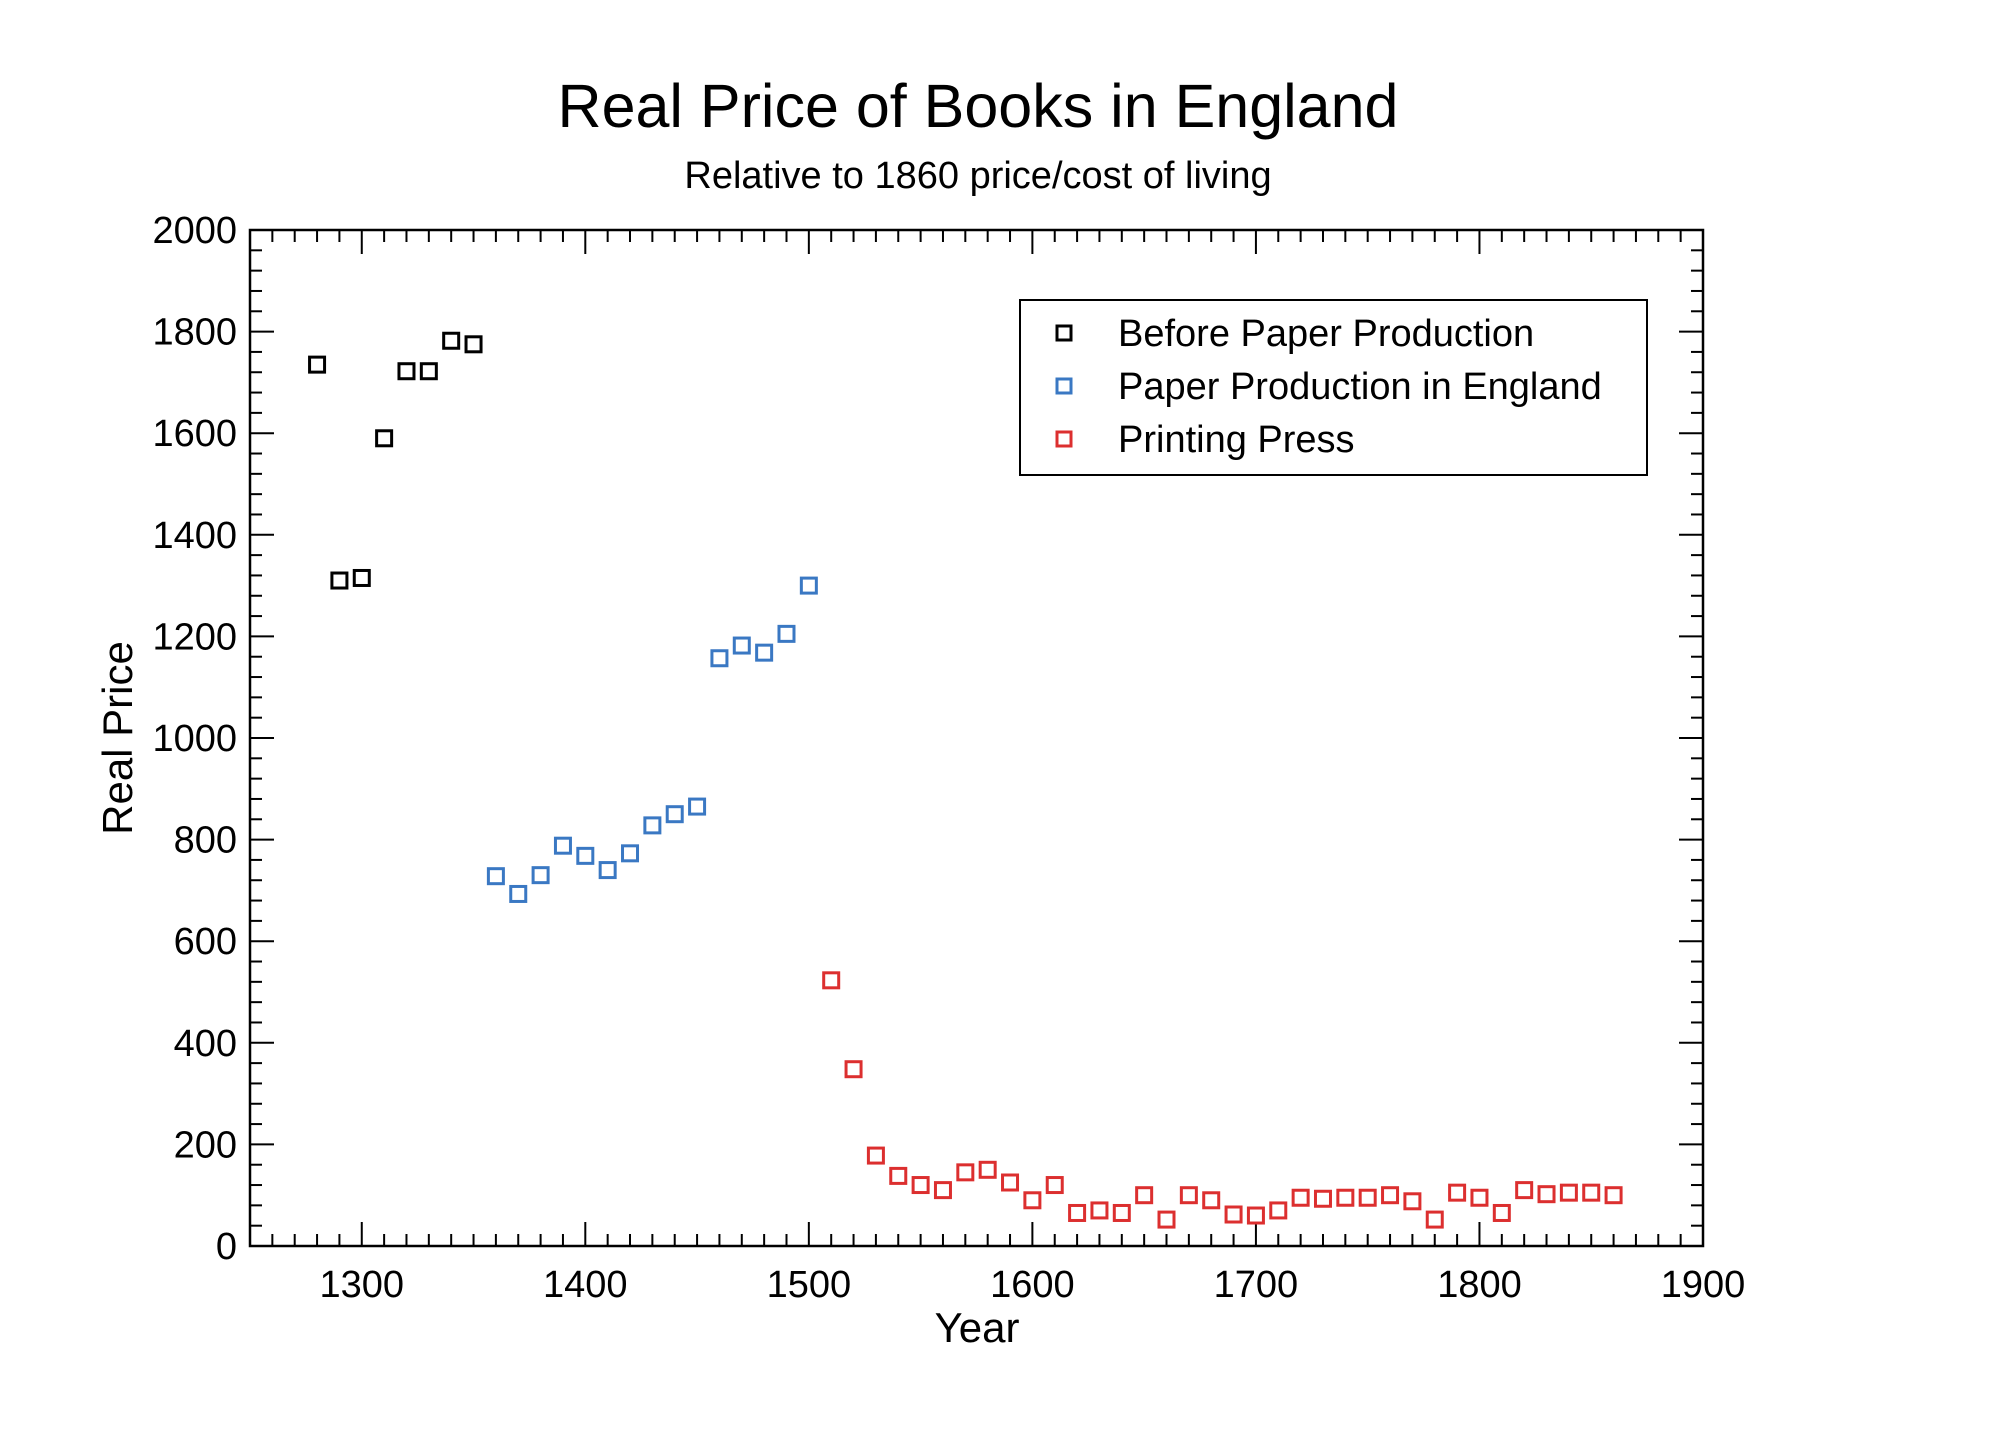 This screenshot has width=1994, height=1440. Describe the element at coordinates (1236, 440) in the screenshot. I see `legend-entry-label: Printing Press` at that location.